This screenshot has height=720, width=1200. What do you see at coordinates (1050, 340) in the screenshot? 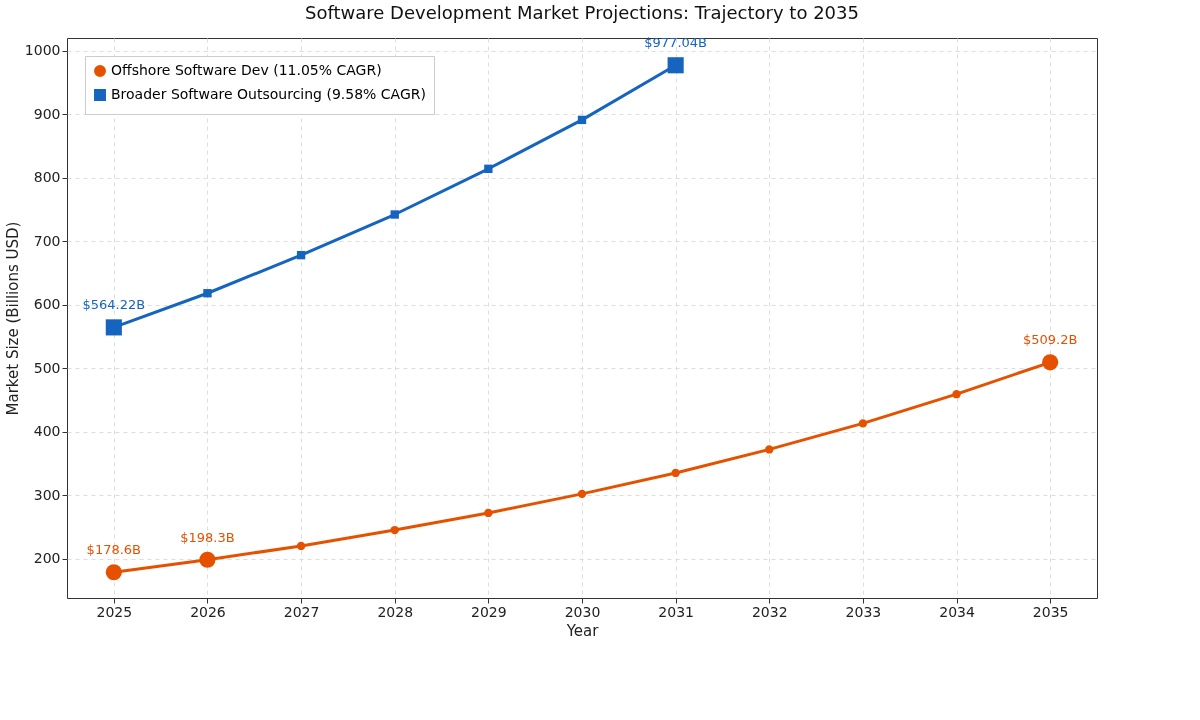
I see `annotation: $509.2B` at bounding box center [1050, 340].